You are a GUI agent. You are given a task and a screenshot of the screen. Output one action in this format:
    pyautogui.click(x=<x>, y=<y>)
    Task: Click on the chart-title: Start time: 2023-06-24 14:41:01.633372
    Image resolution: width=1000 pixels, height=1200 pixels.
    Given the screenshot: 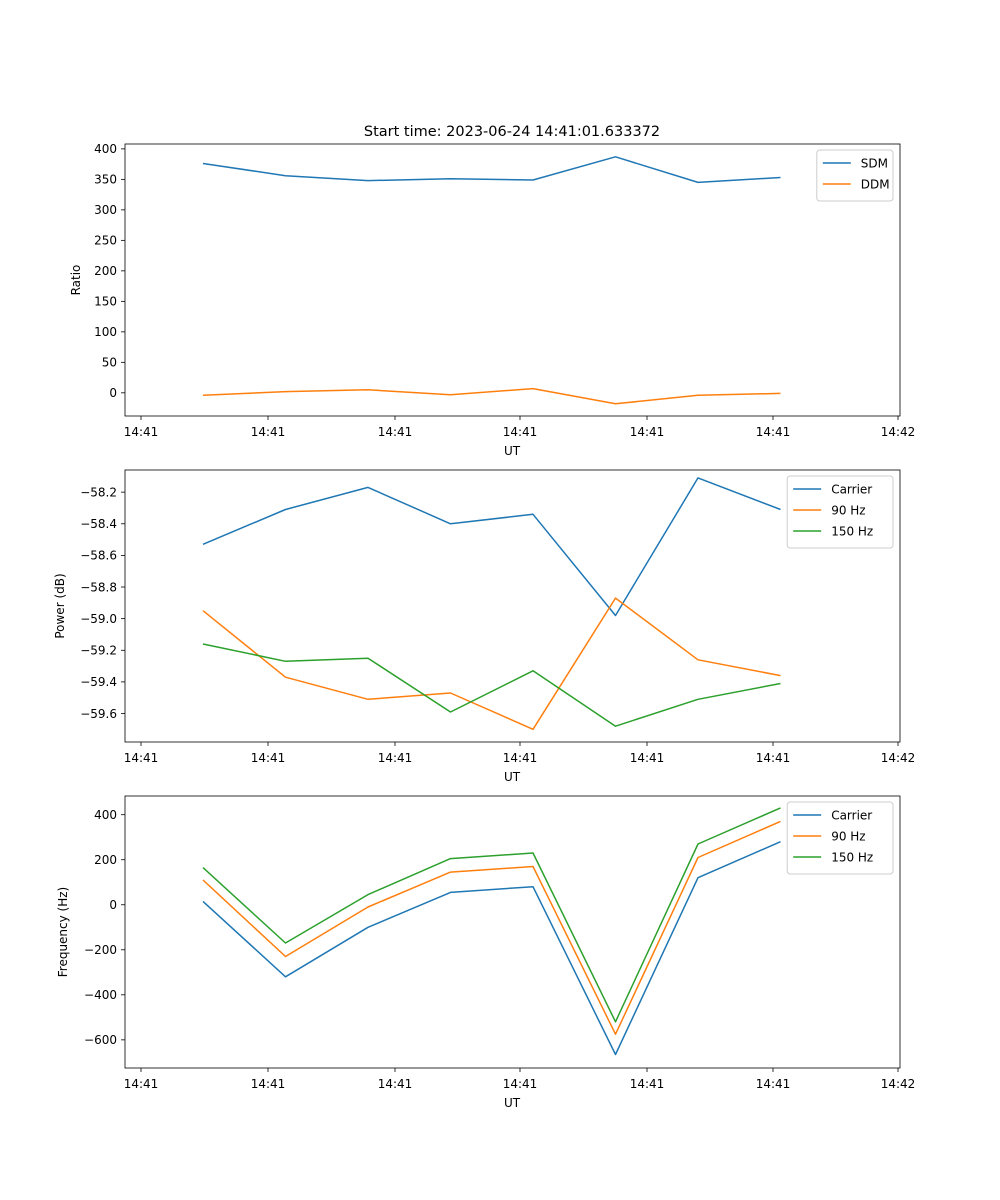 What is the action you would take?
    pyautogui.click(x=512, y=132)
    